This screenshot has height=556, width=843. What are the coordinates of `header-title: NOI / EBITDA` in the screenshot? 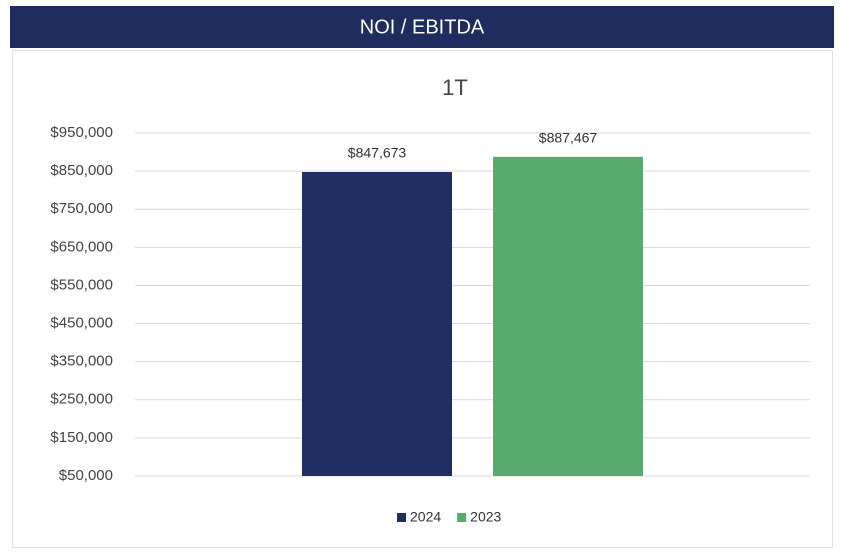 It's located at (422, 27).